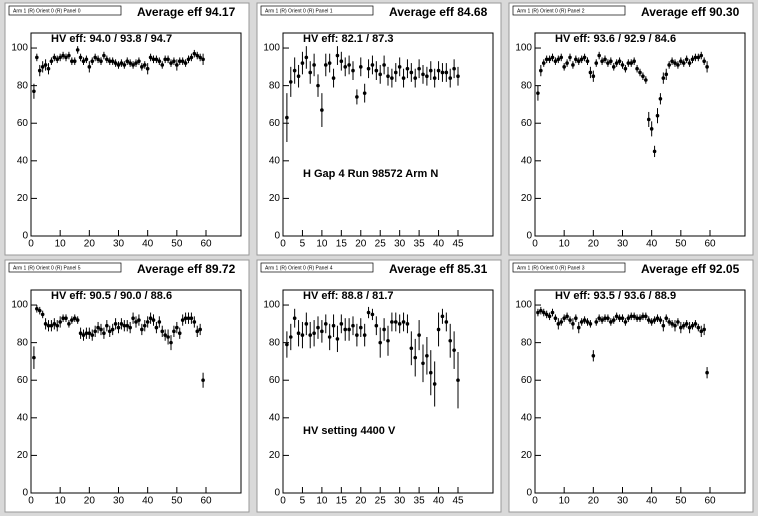 The width and height of the screenshot is (758, 516). What do you see at coordinates (551, 268) in the screenshot?
I see `panel-label: Arm 1 (R) Orient 0 (R) Panel 3` at bounding box center [551, 268].